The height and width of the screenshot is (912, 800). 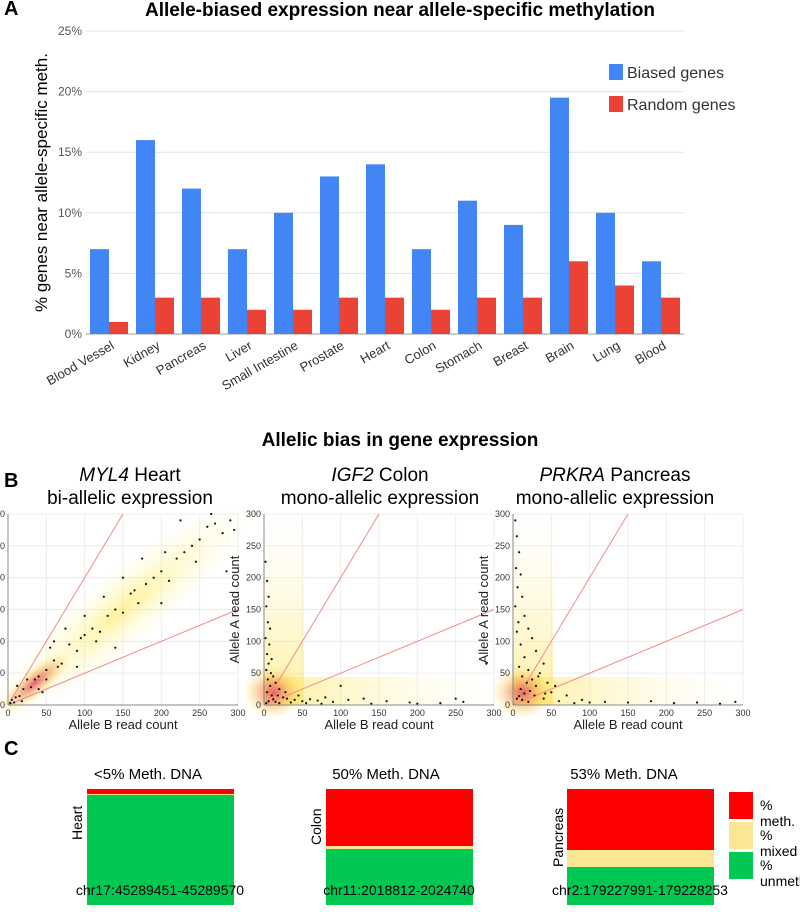 I want to click on legend-label: Biased genes, so click(x=675, y=73).